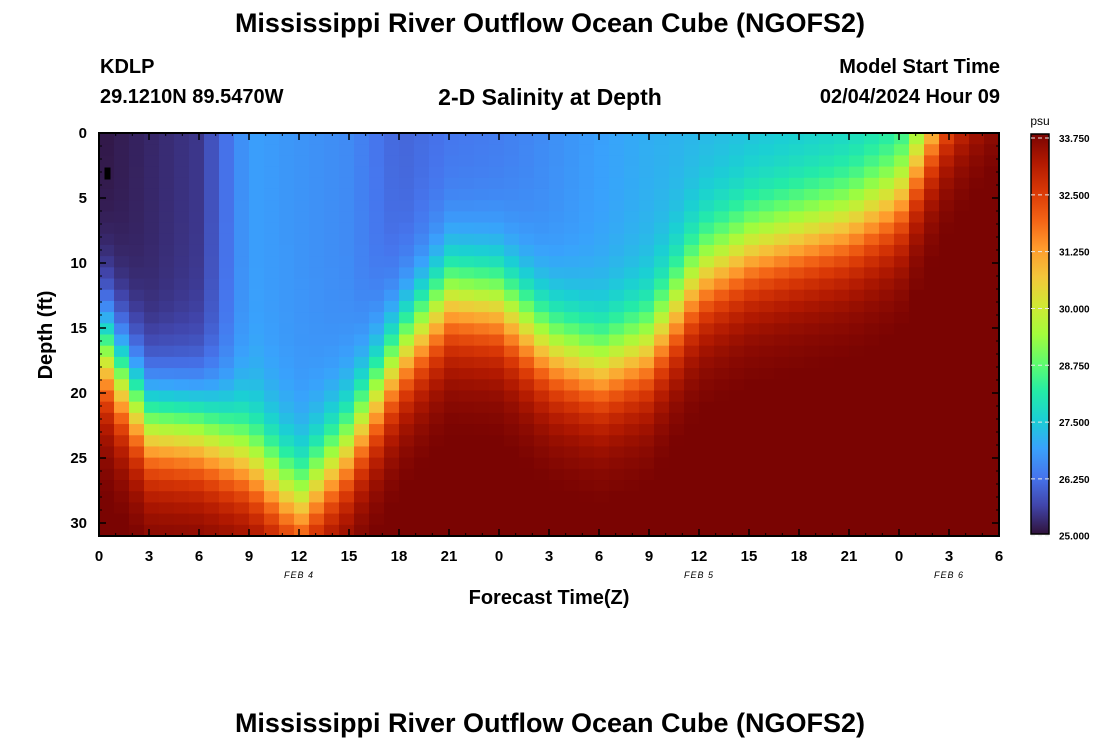 The height and width of the screenshot is (750, 1100). I want to click on station-coordinates: 29.1210N 89.5470W, so click(192, 97).